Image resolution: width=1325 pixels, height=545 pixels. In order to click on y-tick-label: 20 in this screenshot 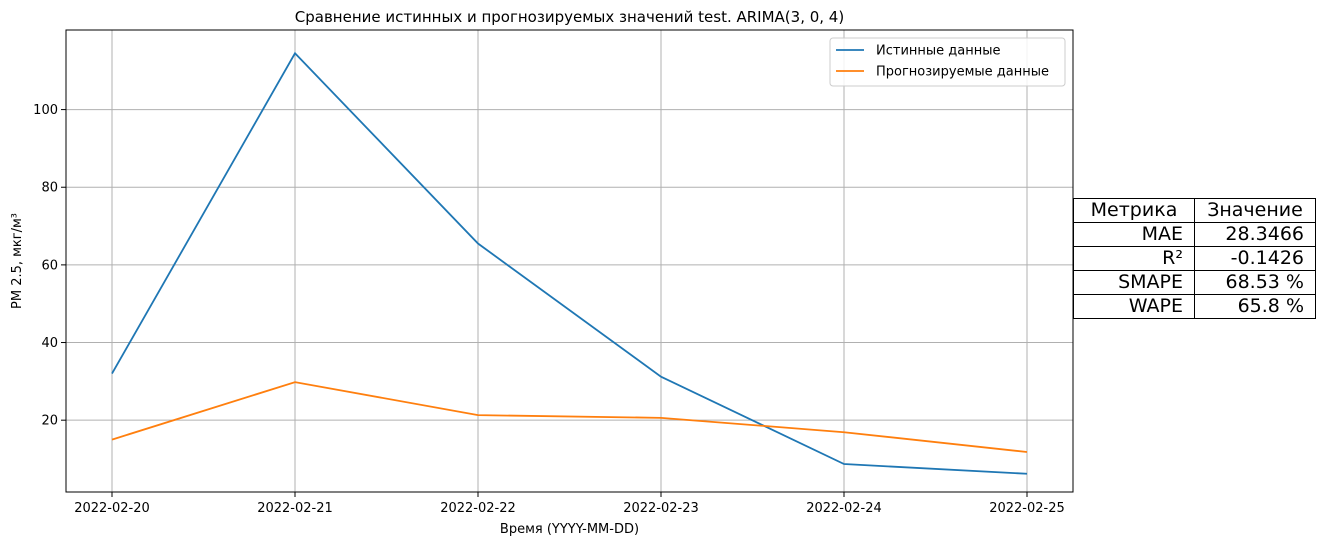, I will do `click(49, 421)`.